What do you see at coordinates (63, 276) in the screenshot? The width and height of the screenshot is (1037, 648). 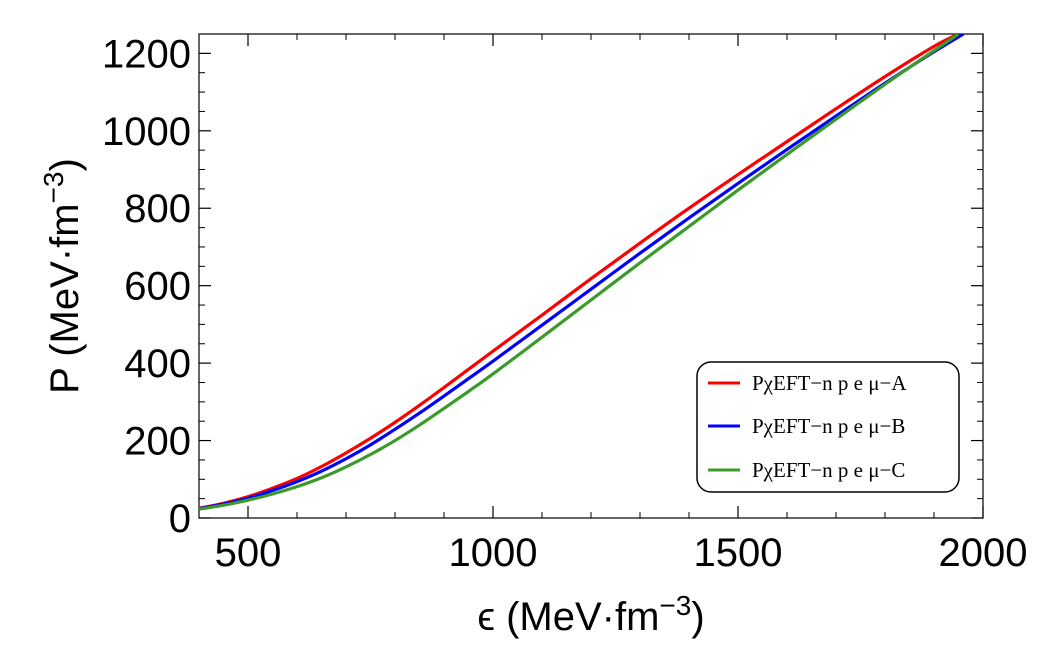 I see `y-axis-label: P (MeV·fm−3)` at bounding box center [63, 276].